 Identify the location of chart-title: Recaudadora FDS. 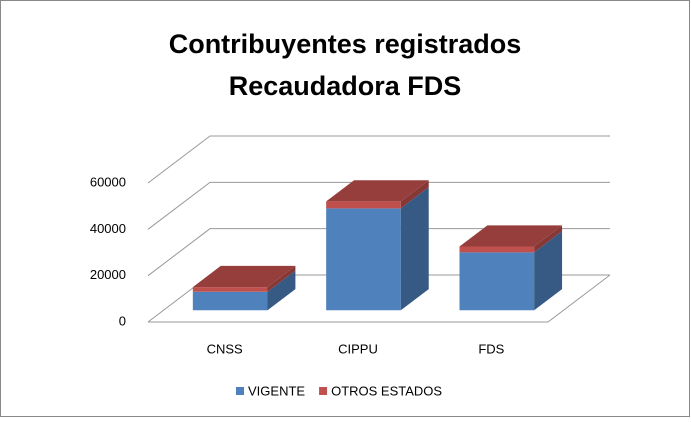
(345, 86).